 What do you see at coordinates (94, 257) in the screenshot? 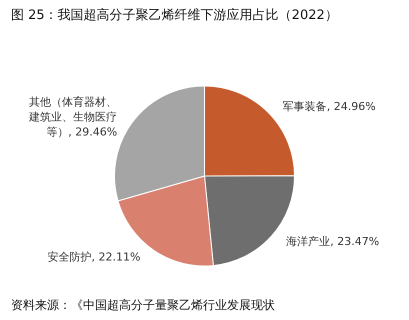
I see `slice-label: 安全防护, 22.11%` at bounding box center [94, 257].